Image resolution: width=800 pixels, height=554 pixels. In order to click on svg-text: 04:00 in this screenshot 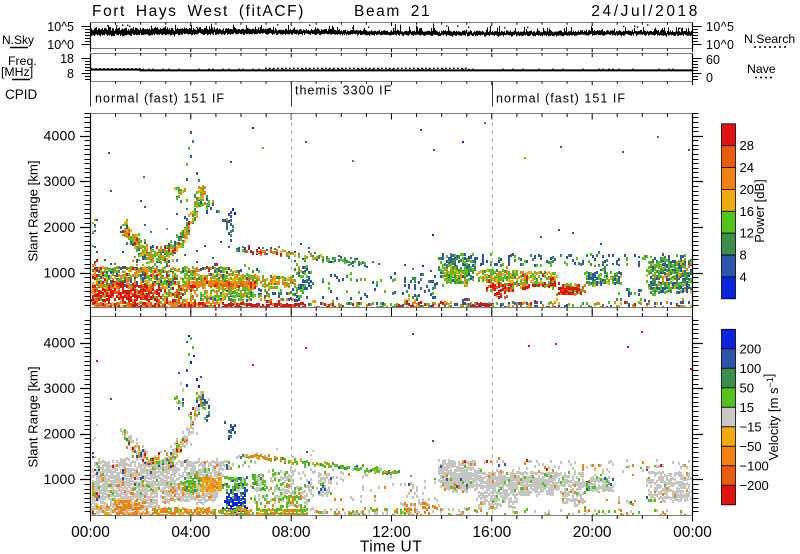, I will do `click(190, 532)`.